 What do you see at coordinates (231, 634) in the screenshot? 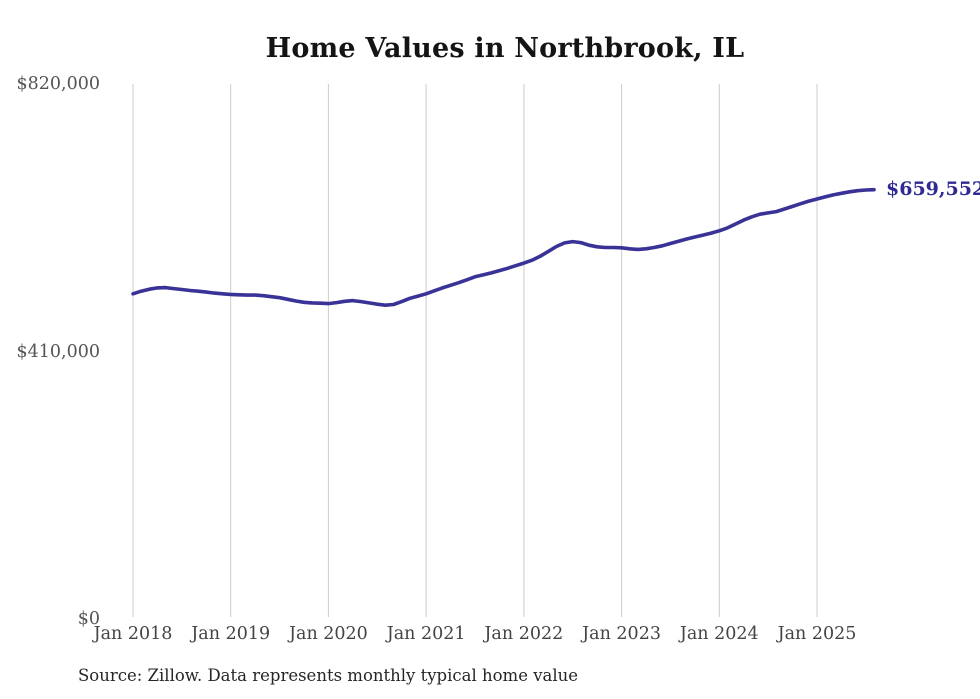
I see `x-tick-label: Jan 2019` at bounding box center [231, 634].